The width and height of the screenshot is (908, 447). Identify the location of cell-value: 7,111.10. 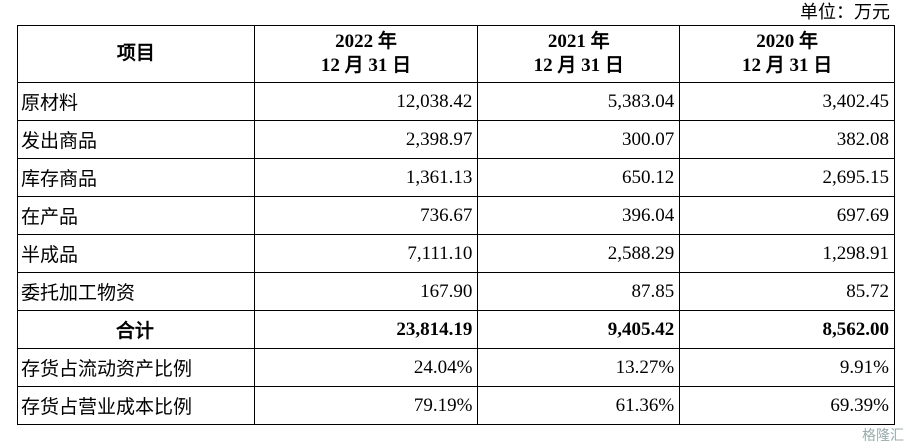
(366, 253).